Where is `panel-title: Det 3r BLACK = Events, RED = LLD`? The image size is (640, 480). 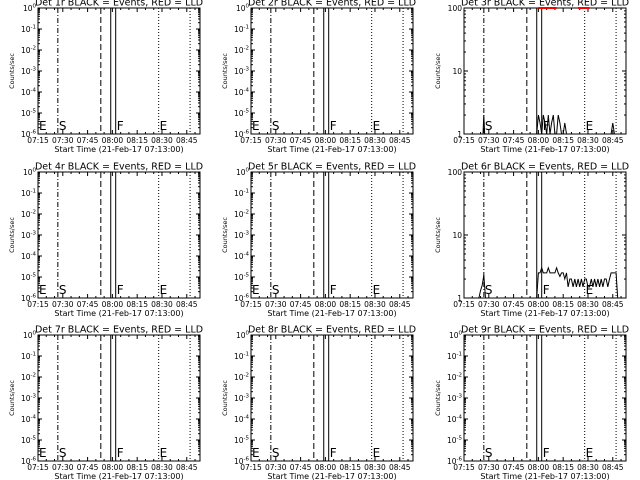 panel-title: Det 3r BLACK = Events, RED = LLD is located at coordinates (545, 4).